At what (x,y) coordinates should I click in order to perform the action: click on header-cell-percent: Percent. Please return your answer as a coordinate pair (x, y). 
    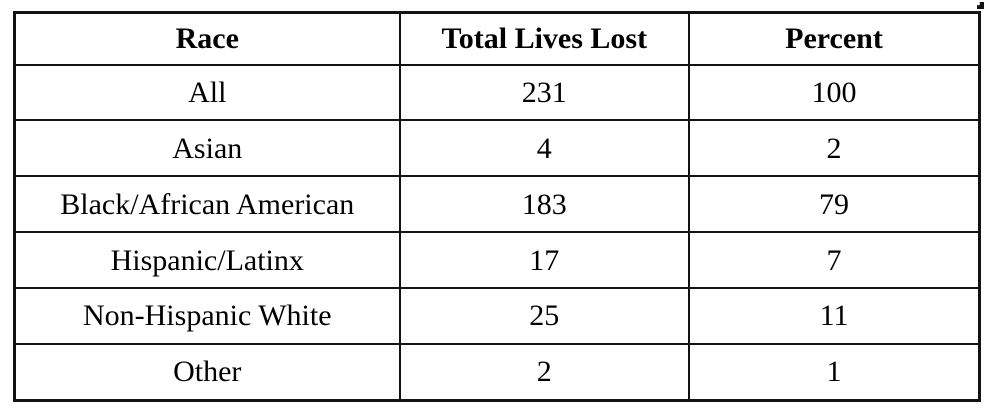
    Looking at the image, I should click on (834, 38).